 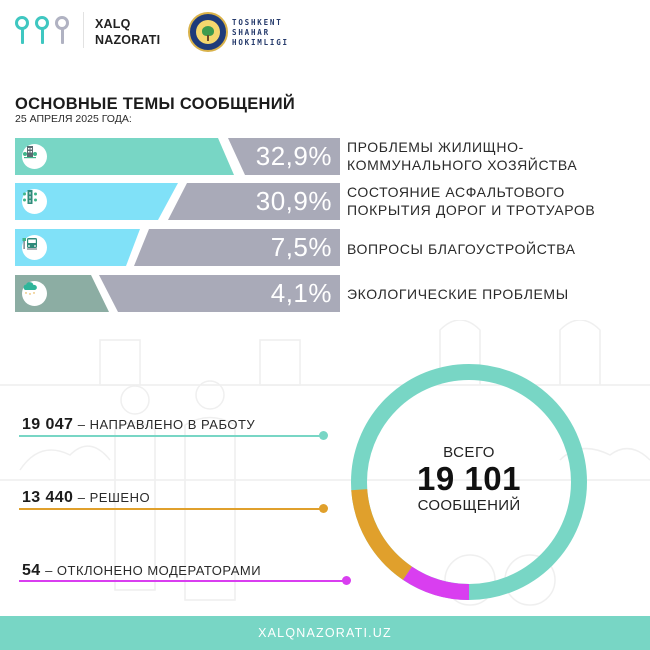 I want to click on bus-stop-icon, so click(x=34, y=247).